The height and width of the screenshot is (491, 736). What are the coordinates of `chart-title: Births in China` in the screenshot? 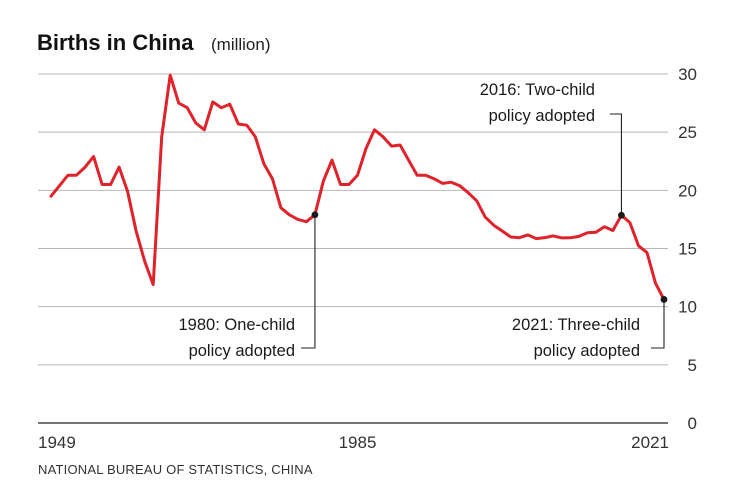 It's located at (115, 42).